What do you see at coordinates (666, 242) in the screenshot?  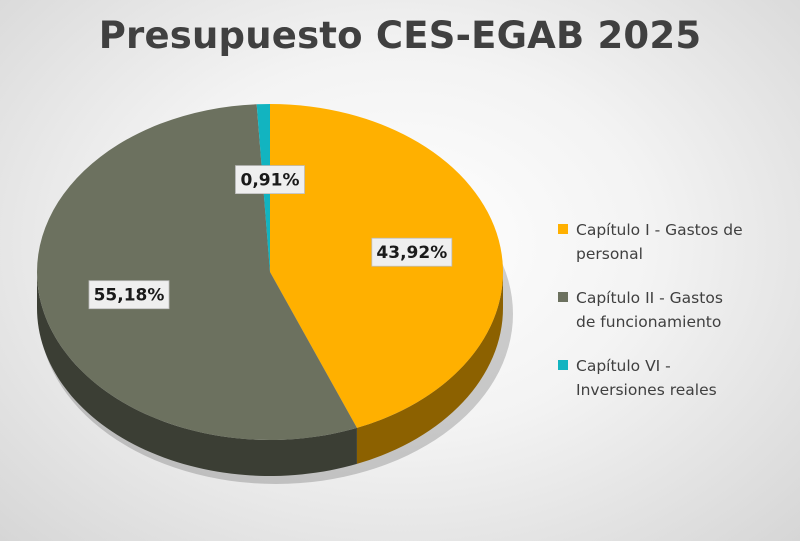 I see `legend-item-capitulo-i: Capítulo I - Gastos de personal` at bounding box center [666, 242].